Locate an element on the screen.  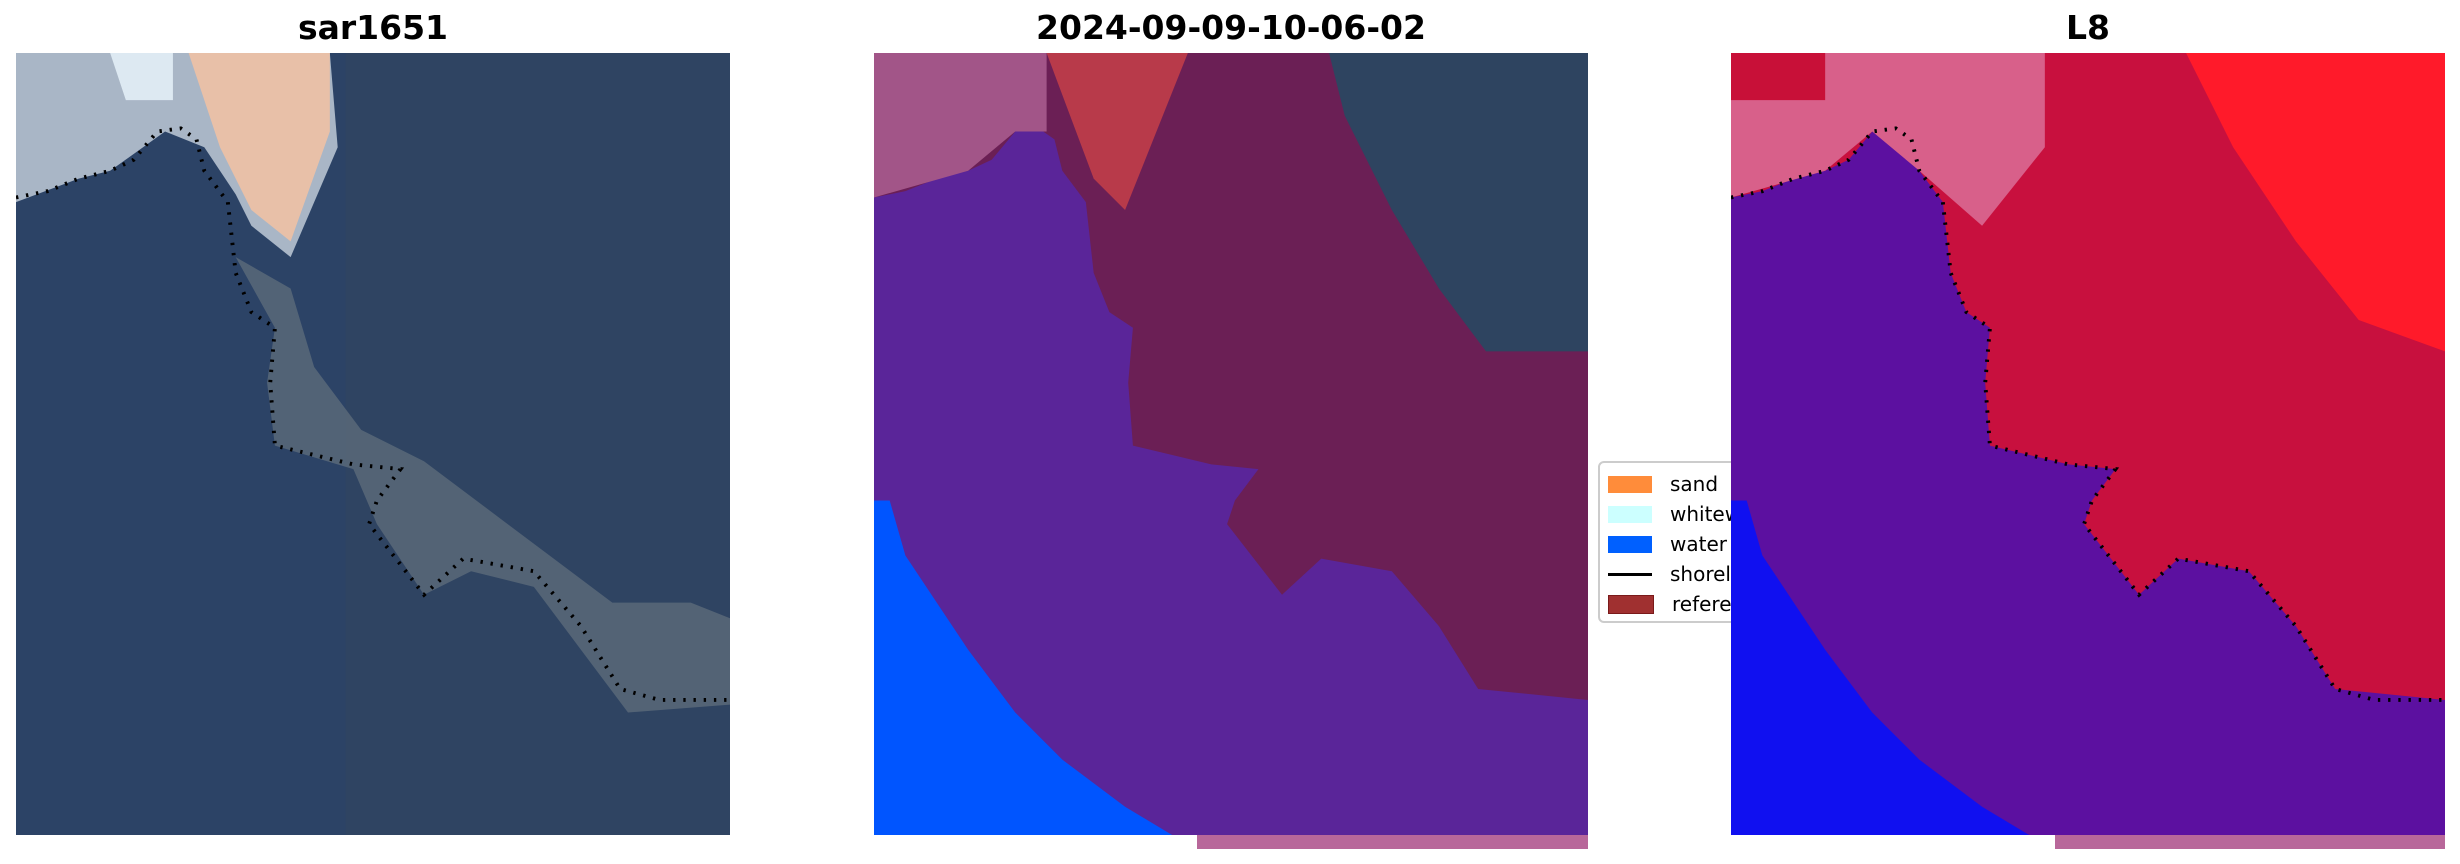
panel-2-title: 2024-09-09-10-06-02 is located at coordinates (1231, 27).